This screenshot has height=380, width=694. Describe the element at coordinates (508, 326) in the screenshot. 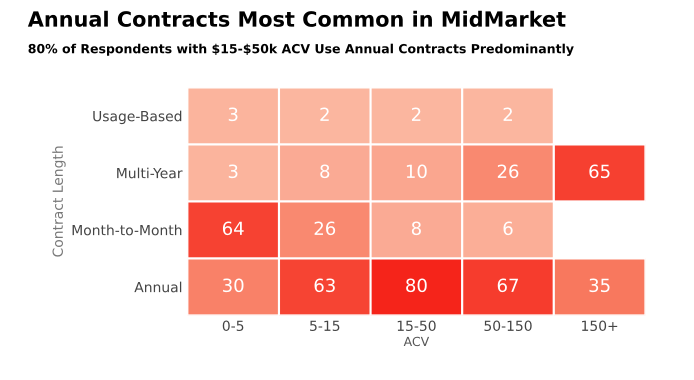

I see `x-tick-label: 50-150` at that location.